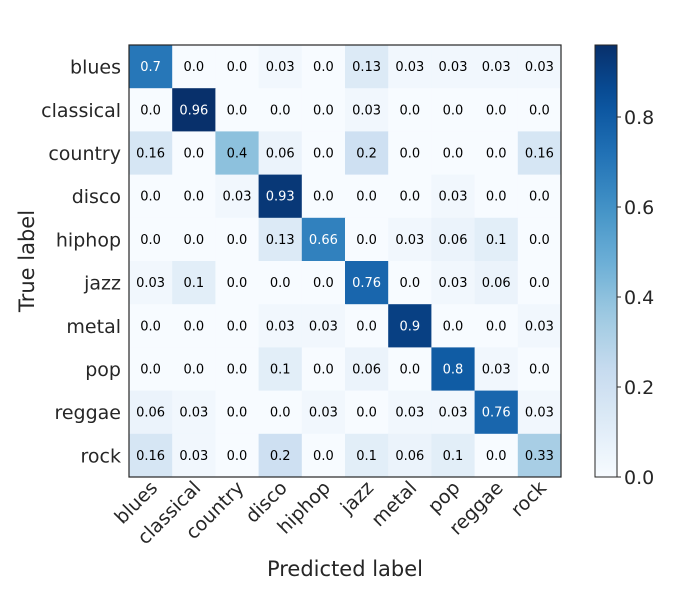 The image size is (697, 601). I want to click on y-tick-label: reggae, so click(87, 413).